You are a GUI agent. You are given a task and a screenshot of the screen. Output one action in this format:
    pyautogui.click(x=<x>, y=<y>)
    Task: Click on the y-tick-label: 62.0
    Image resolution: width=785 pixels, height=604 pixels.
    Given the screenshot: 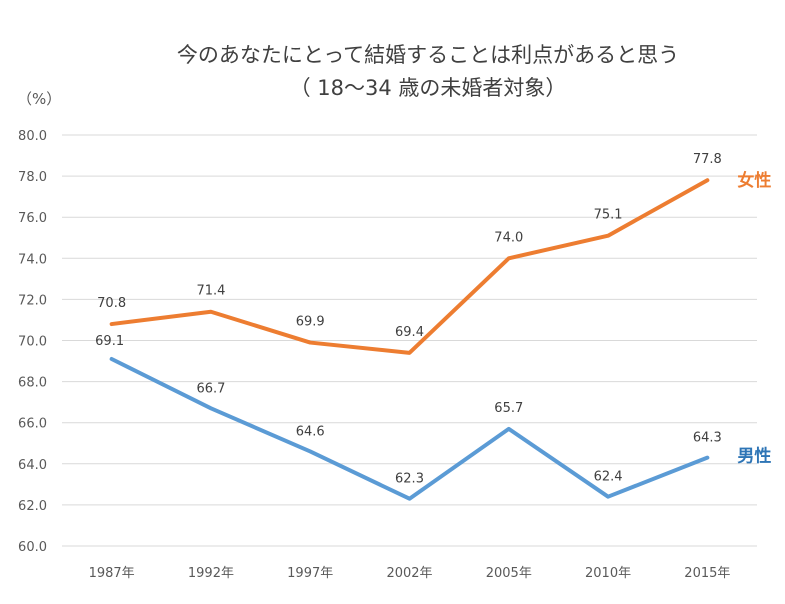 What is the action you would take?
    pyautogui.click(x=32, y=506)
    